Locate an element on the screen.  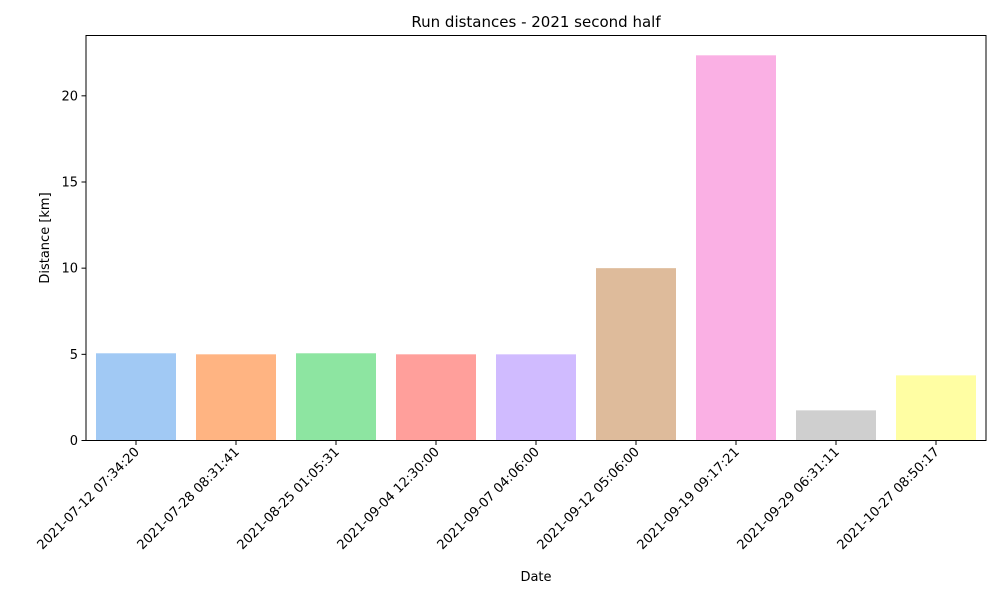
x-tick-label: 2021-09-19 09:17:21 is located at coordinates (689, 499).